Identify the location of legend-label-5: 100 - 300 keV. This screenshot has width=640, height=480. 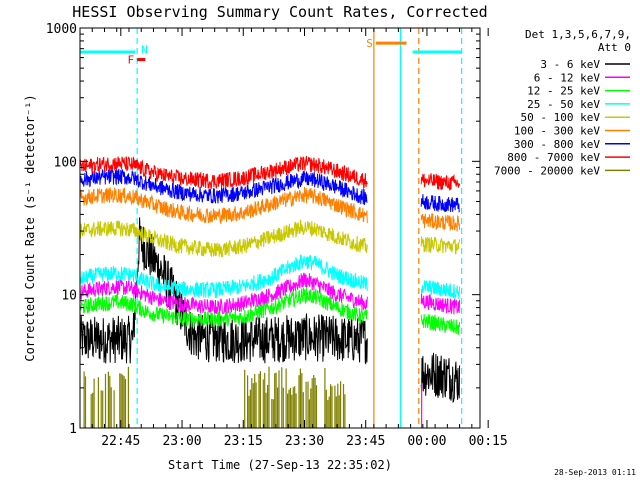
(557, 131).